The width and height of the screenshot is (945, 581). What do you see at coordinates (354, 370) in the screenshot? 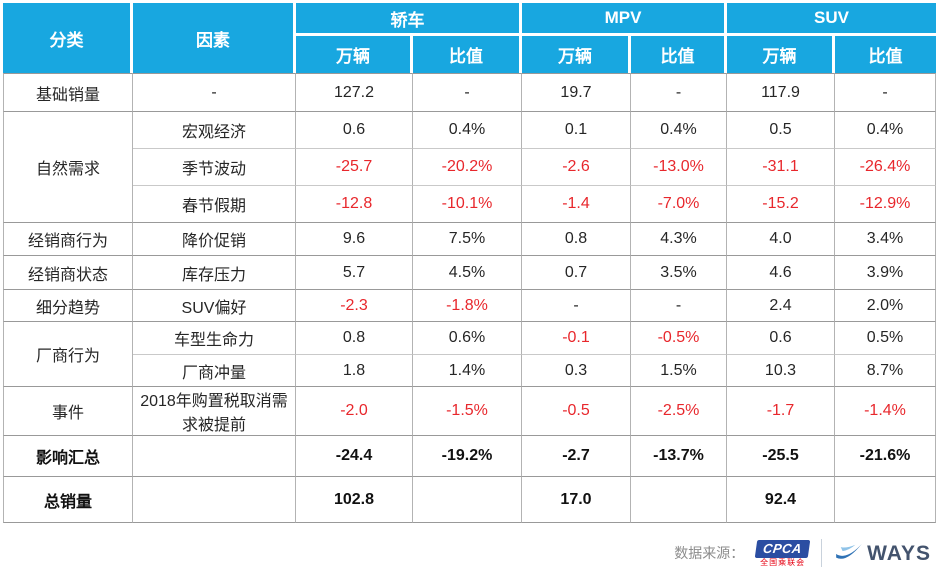
I see `value-cell: 1.8` at bounding box center [354, 370].